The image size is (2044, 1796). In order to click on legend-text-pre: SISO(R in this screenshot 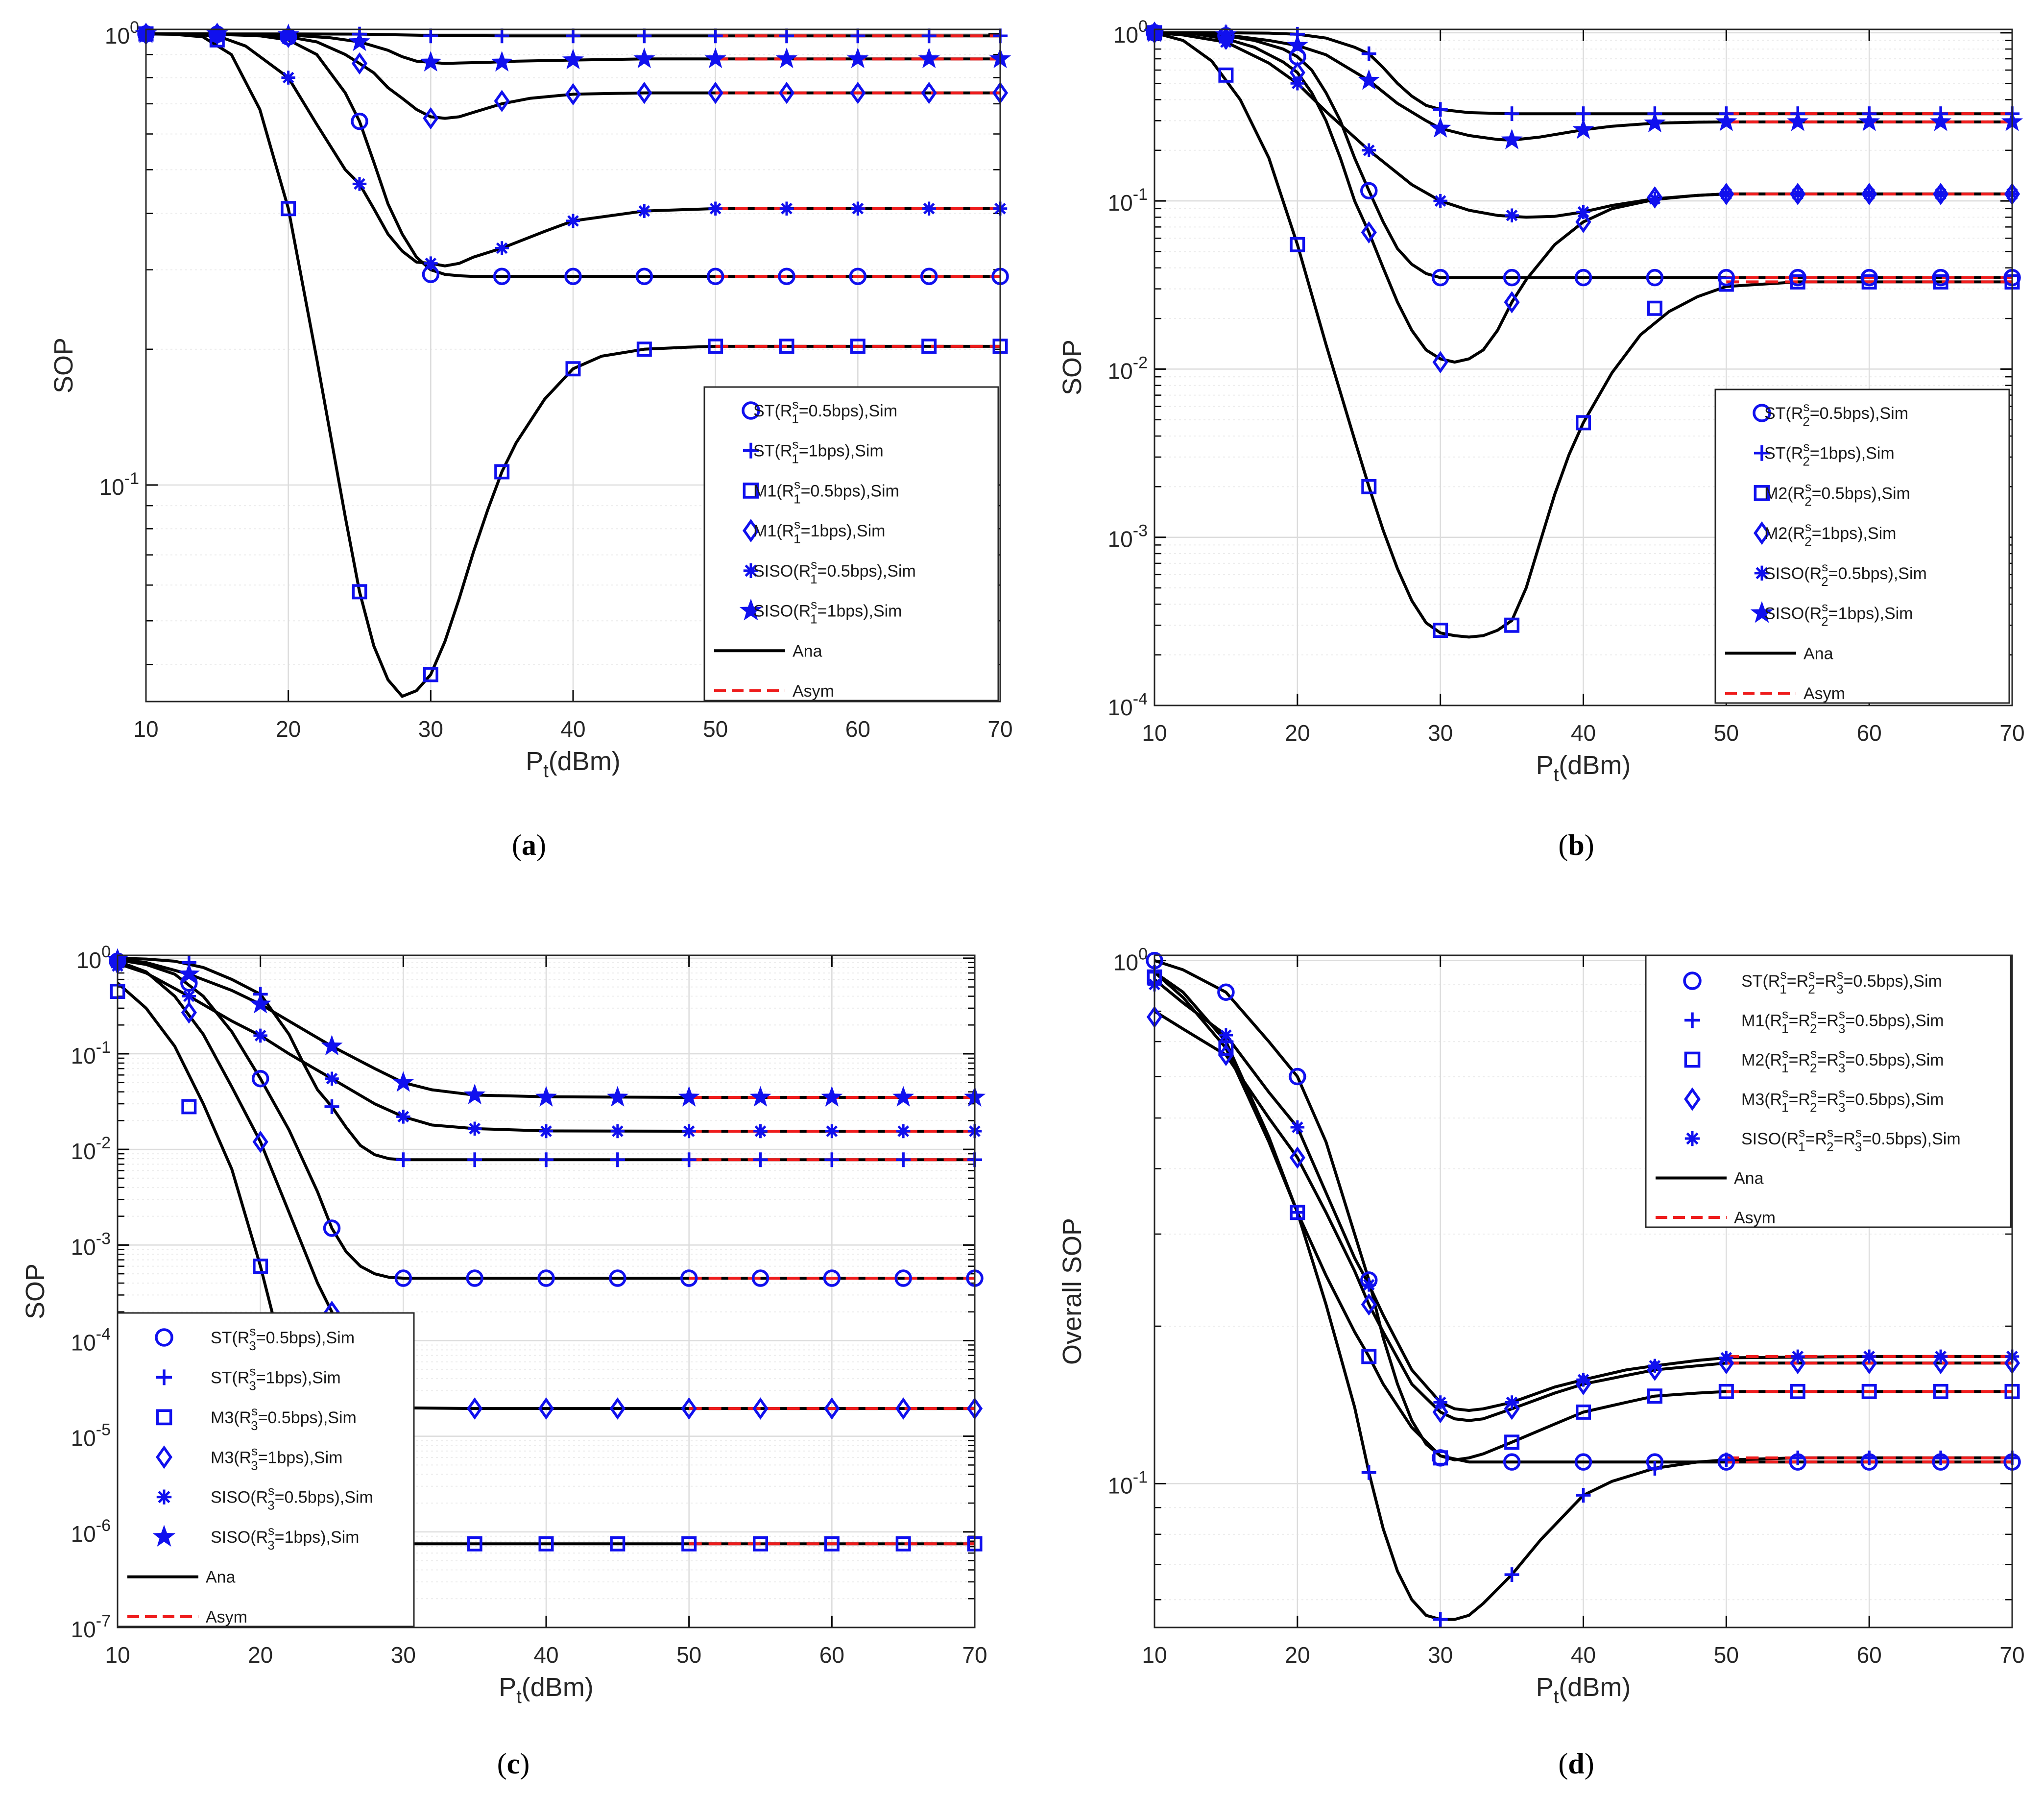, I will do `click(1770, 1139)`.